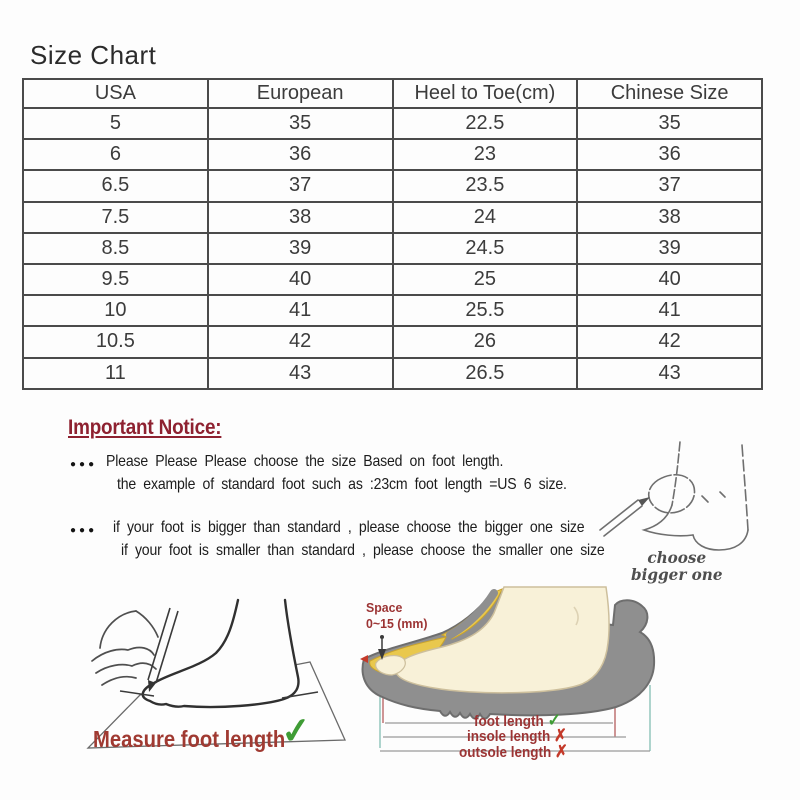 The height and width of the screenshot is (800, 800). Describe the element at coordinates (300, 123) in the screenshot. I see `table-cell-european: 35` at that location.